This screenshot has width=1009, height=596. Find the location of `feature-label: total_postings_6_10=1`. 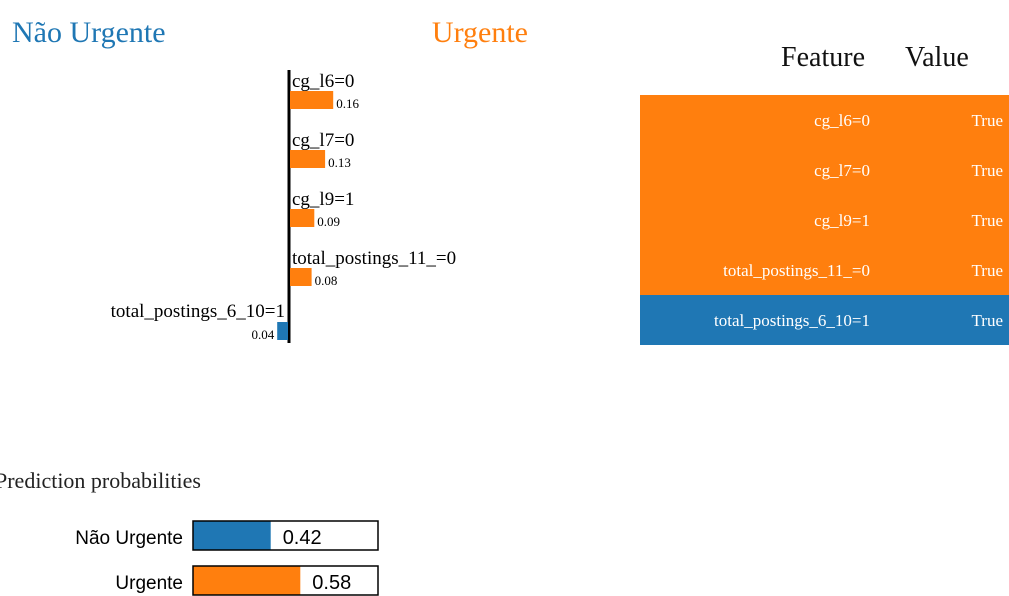

feature-label: total_postings_6_10=1 is located at coordinates (198, 311).